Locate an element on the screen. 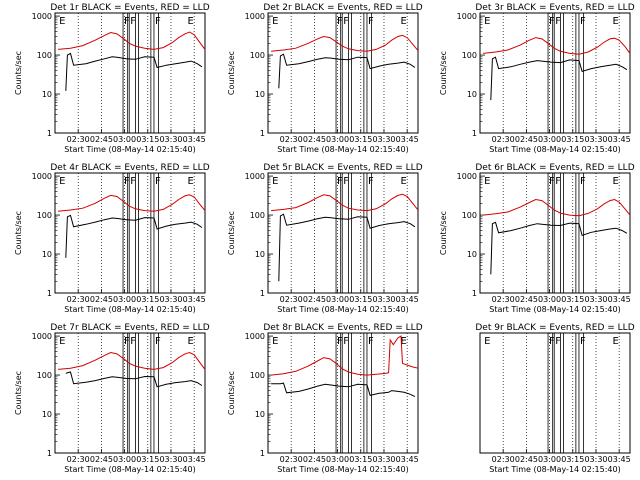 The width and height of the screenshot is (640, 480). panel-title: Det 6r BLACK = Events, RED = LLD is located at coordinates (554, 168).